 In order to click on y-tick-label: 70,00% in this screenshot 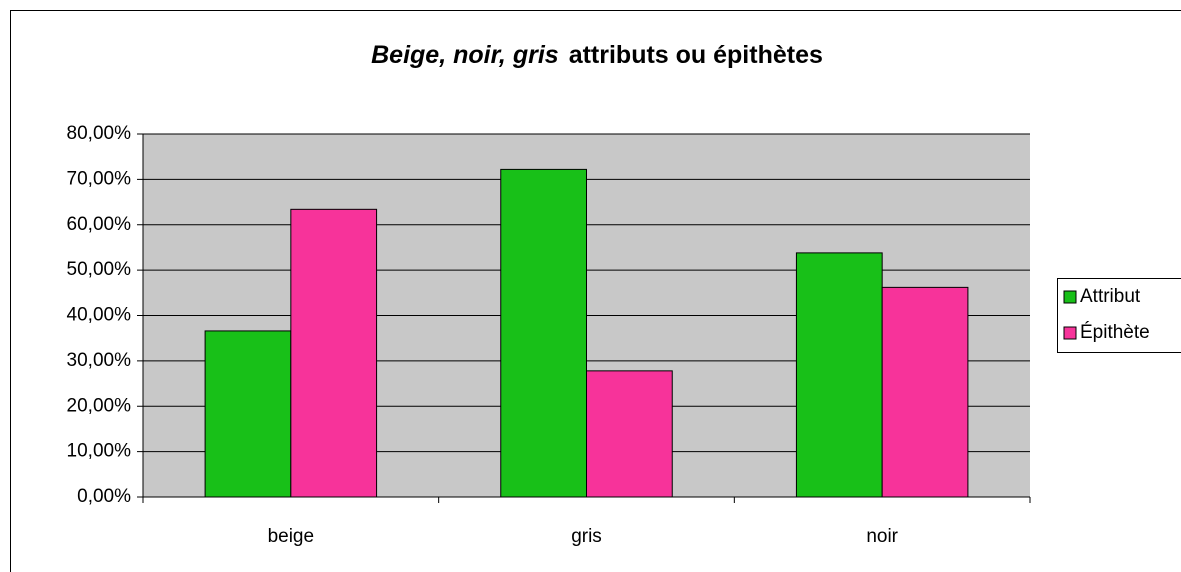, I will do `click(99, 178)`.